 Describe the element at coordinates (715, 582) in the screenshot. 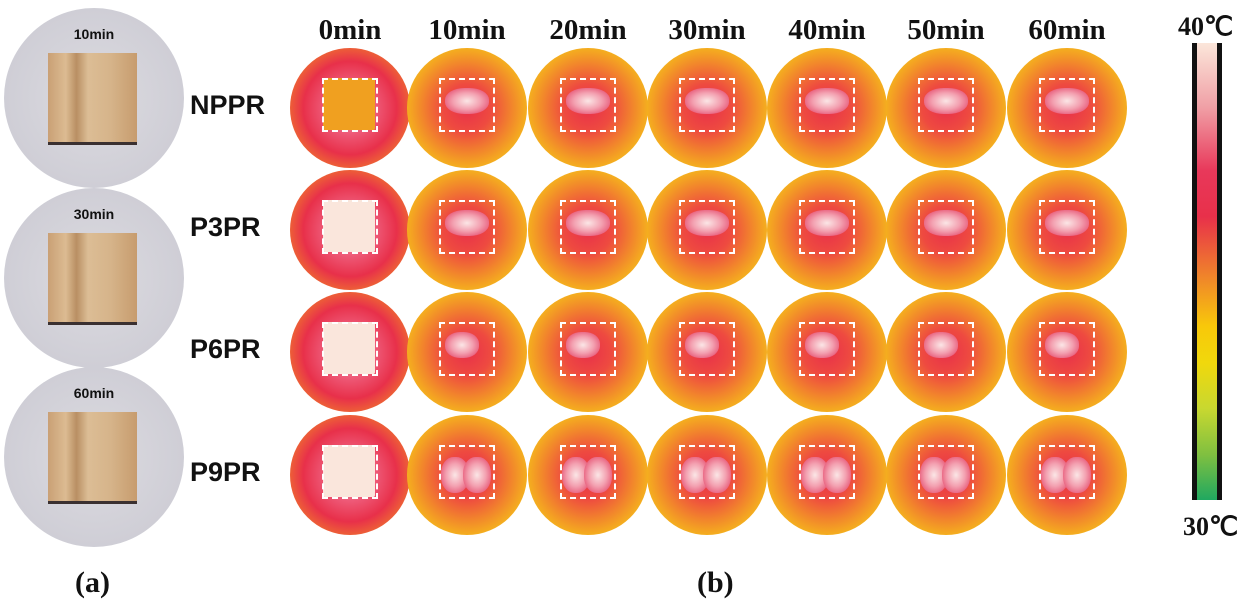

I see `panel-b-label: (b)` at that location.